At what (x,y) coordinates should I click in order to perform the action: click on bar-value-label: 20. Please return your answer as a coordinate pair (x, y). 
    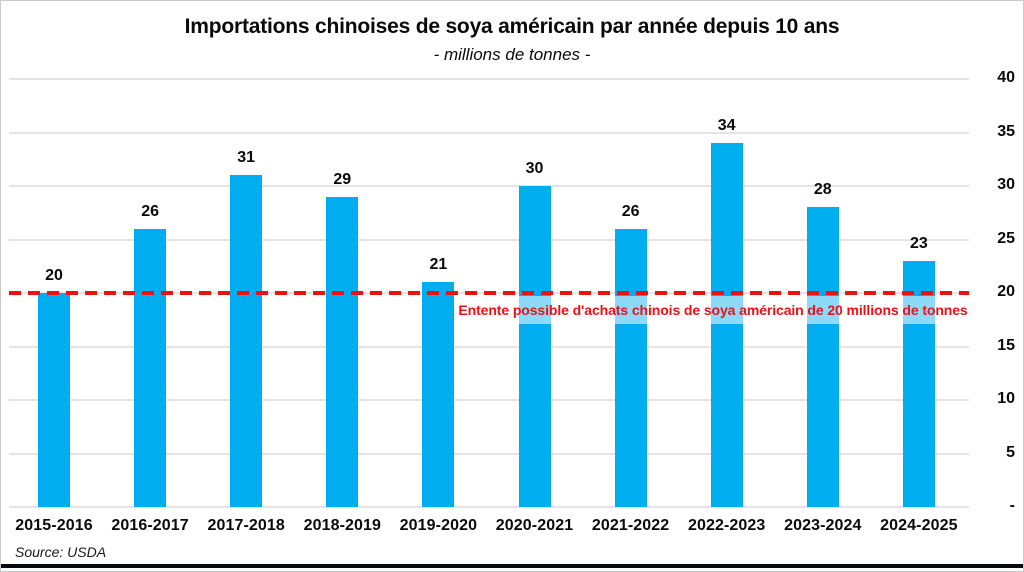
    Looking at the image, I should click on (54, 275).